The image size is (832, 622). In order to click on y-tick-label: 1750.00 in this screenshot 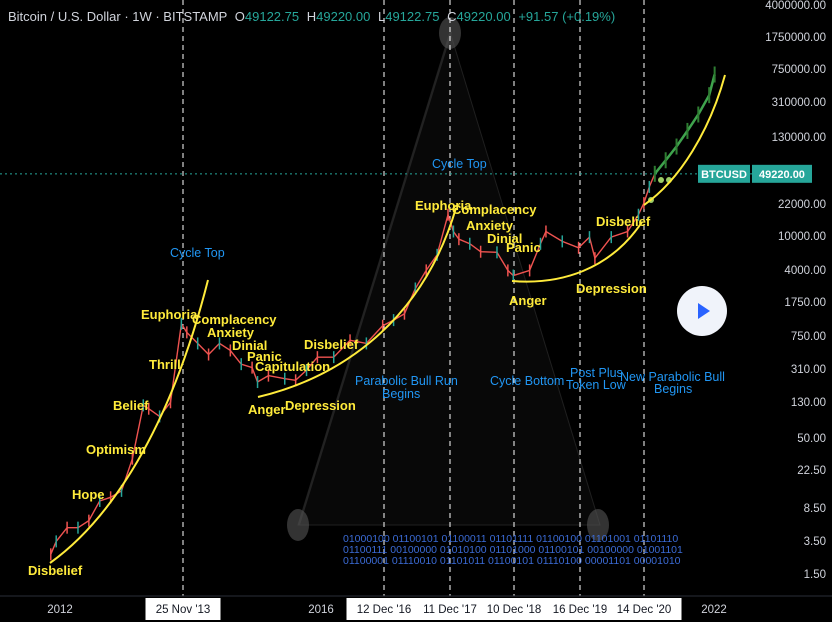, I will do `click(805, 303)`.